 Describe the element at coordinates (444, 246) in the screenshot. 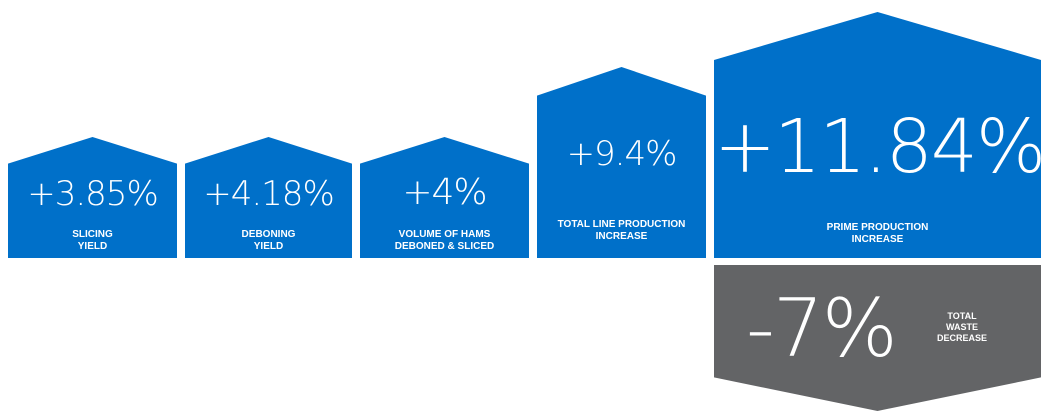

I see `hams-volume-label-line-2: DEBONED & SLICED` at that location.